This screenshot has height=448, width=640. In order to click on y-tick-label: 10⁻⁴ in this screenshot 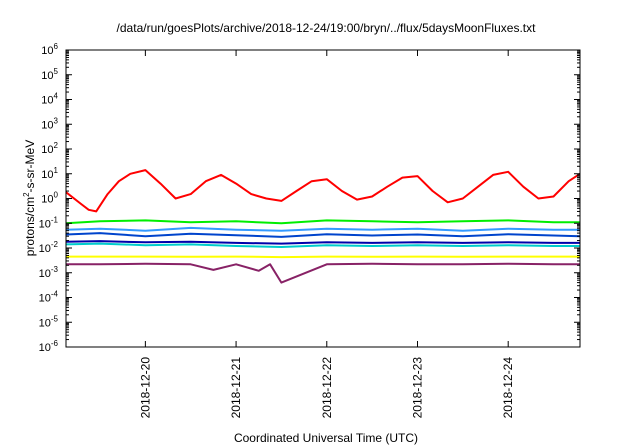, I will do `click(49, 297)`.